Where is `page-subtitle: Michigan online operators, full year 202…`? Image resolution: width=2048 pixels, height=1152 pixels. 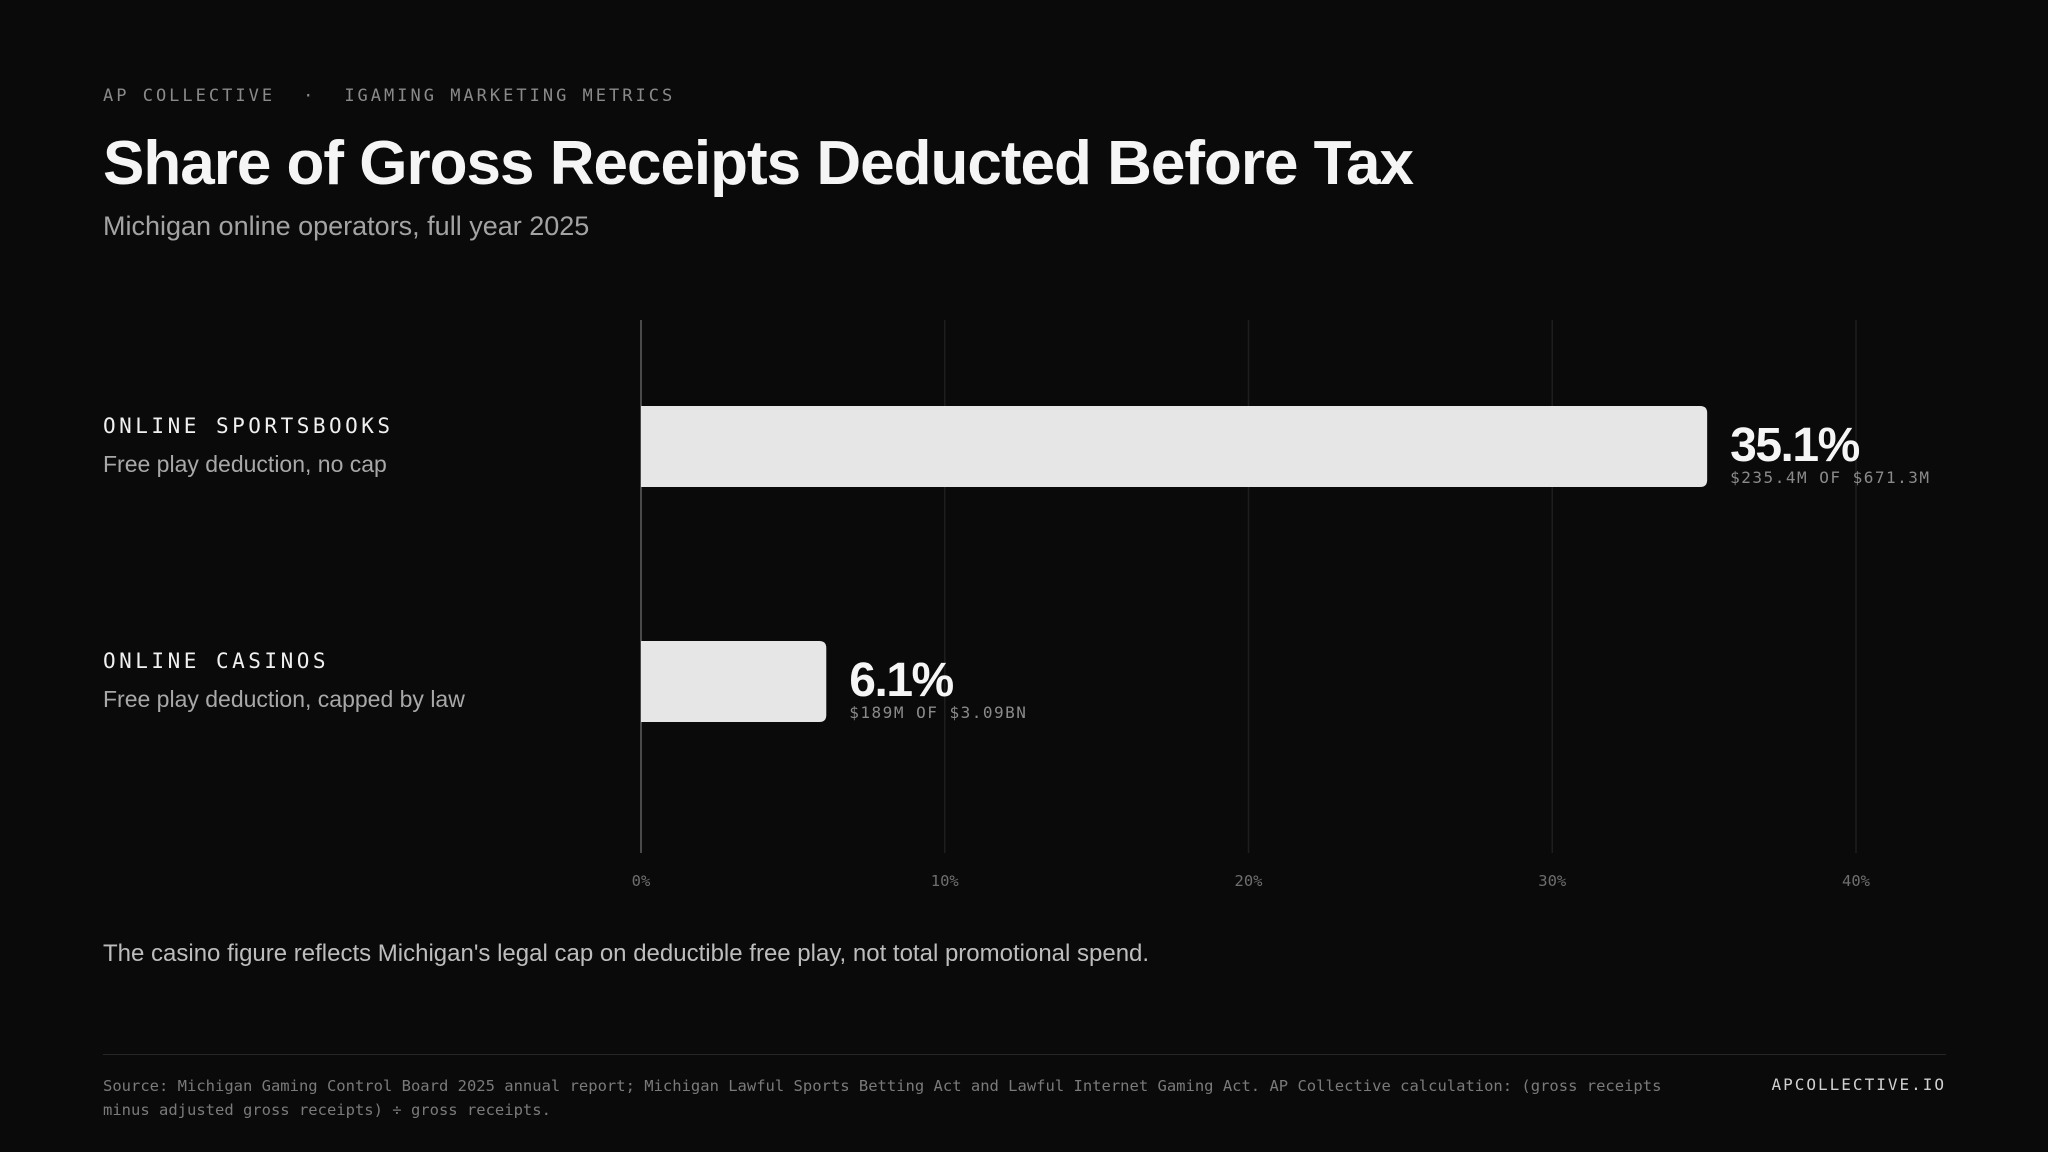
page-subtitle: Michigan online operators, full year 202… is located at coordinates (346, 226).